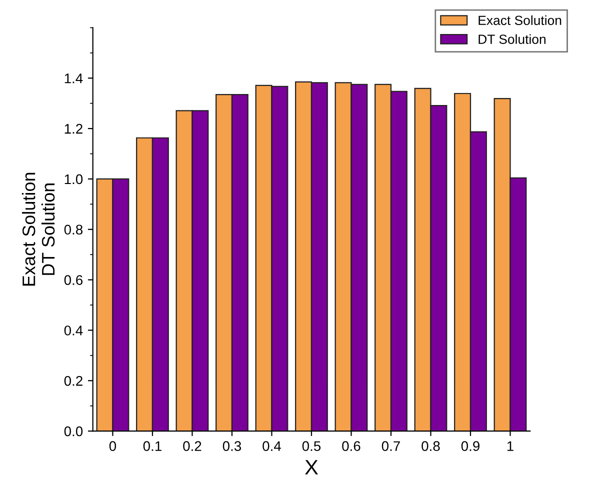 The height and width of the screenshot is (486, 599). I want to click on x-tick-label: 0.3, so click(232, 446).